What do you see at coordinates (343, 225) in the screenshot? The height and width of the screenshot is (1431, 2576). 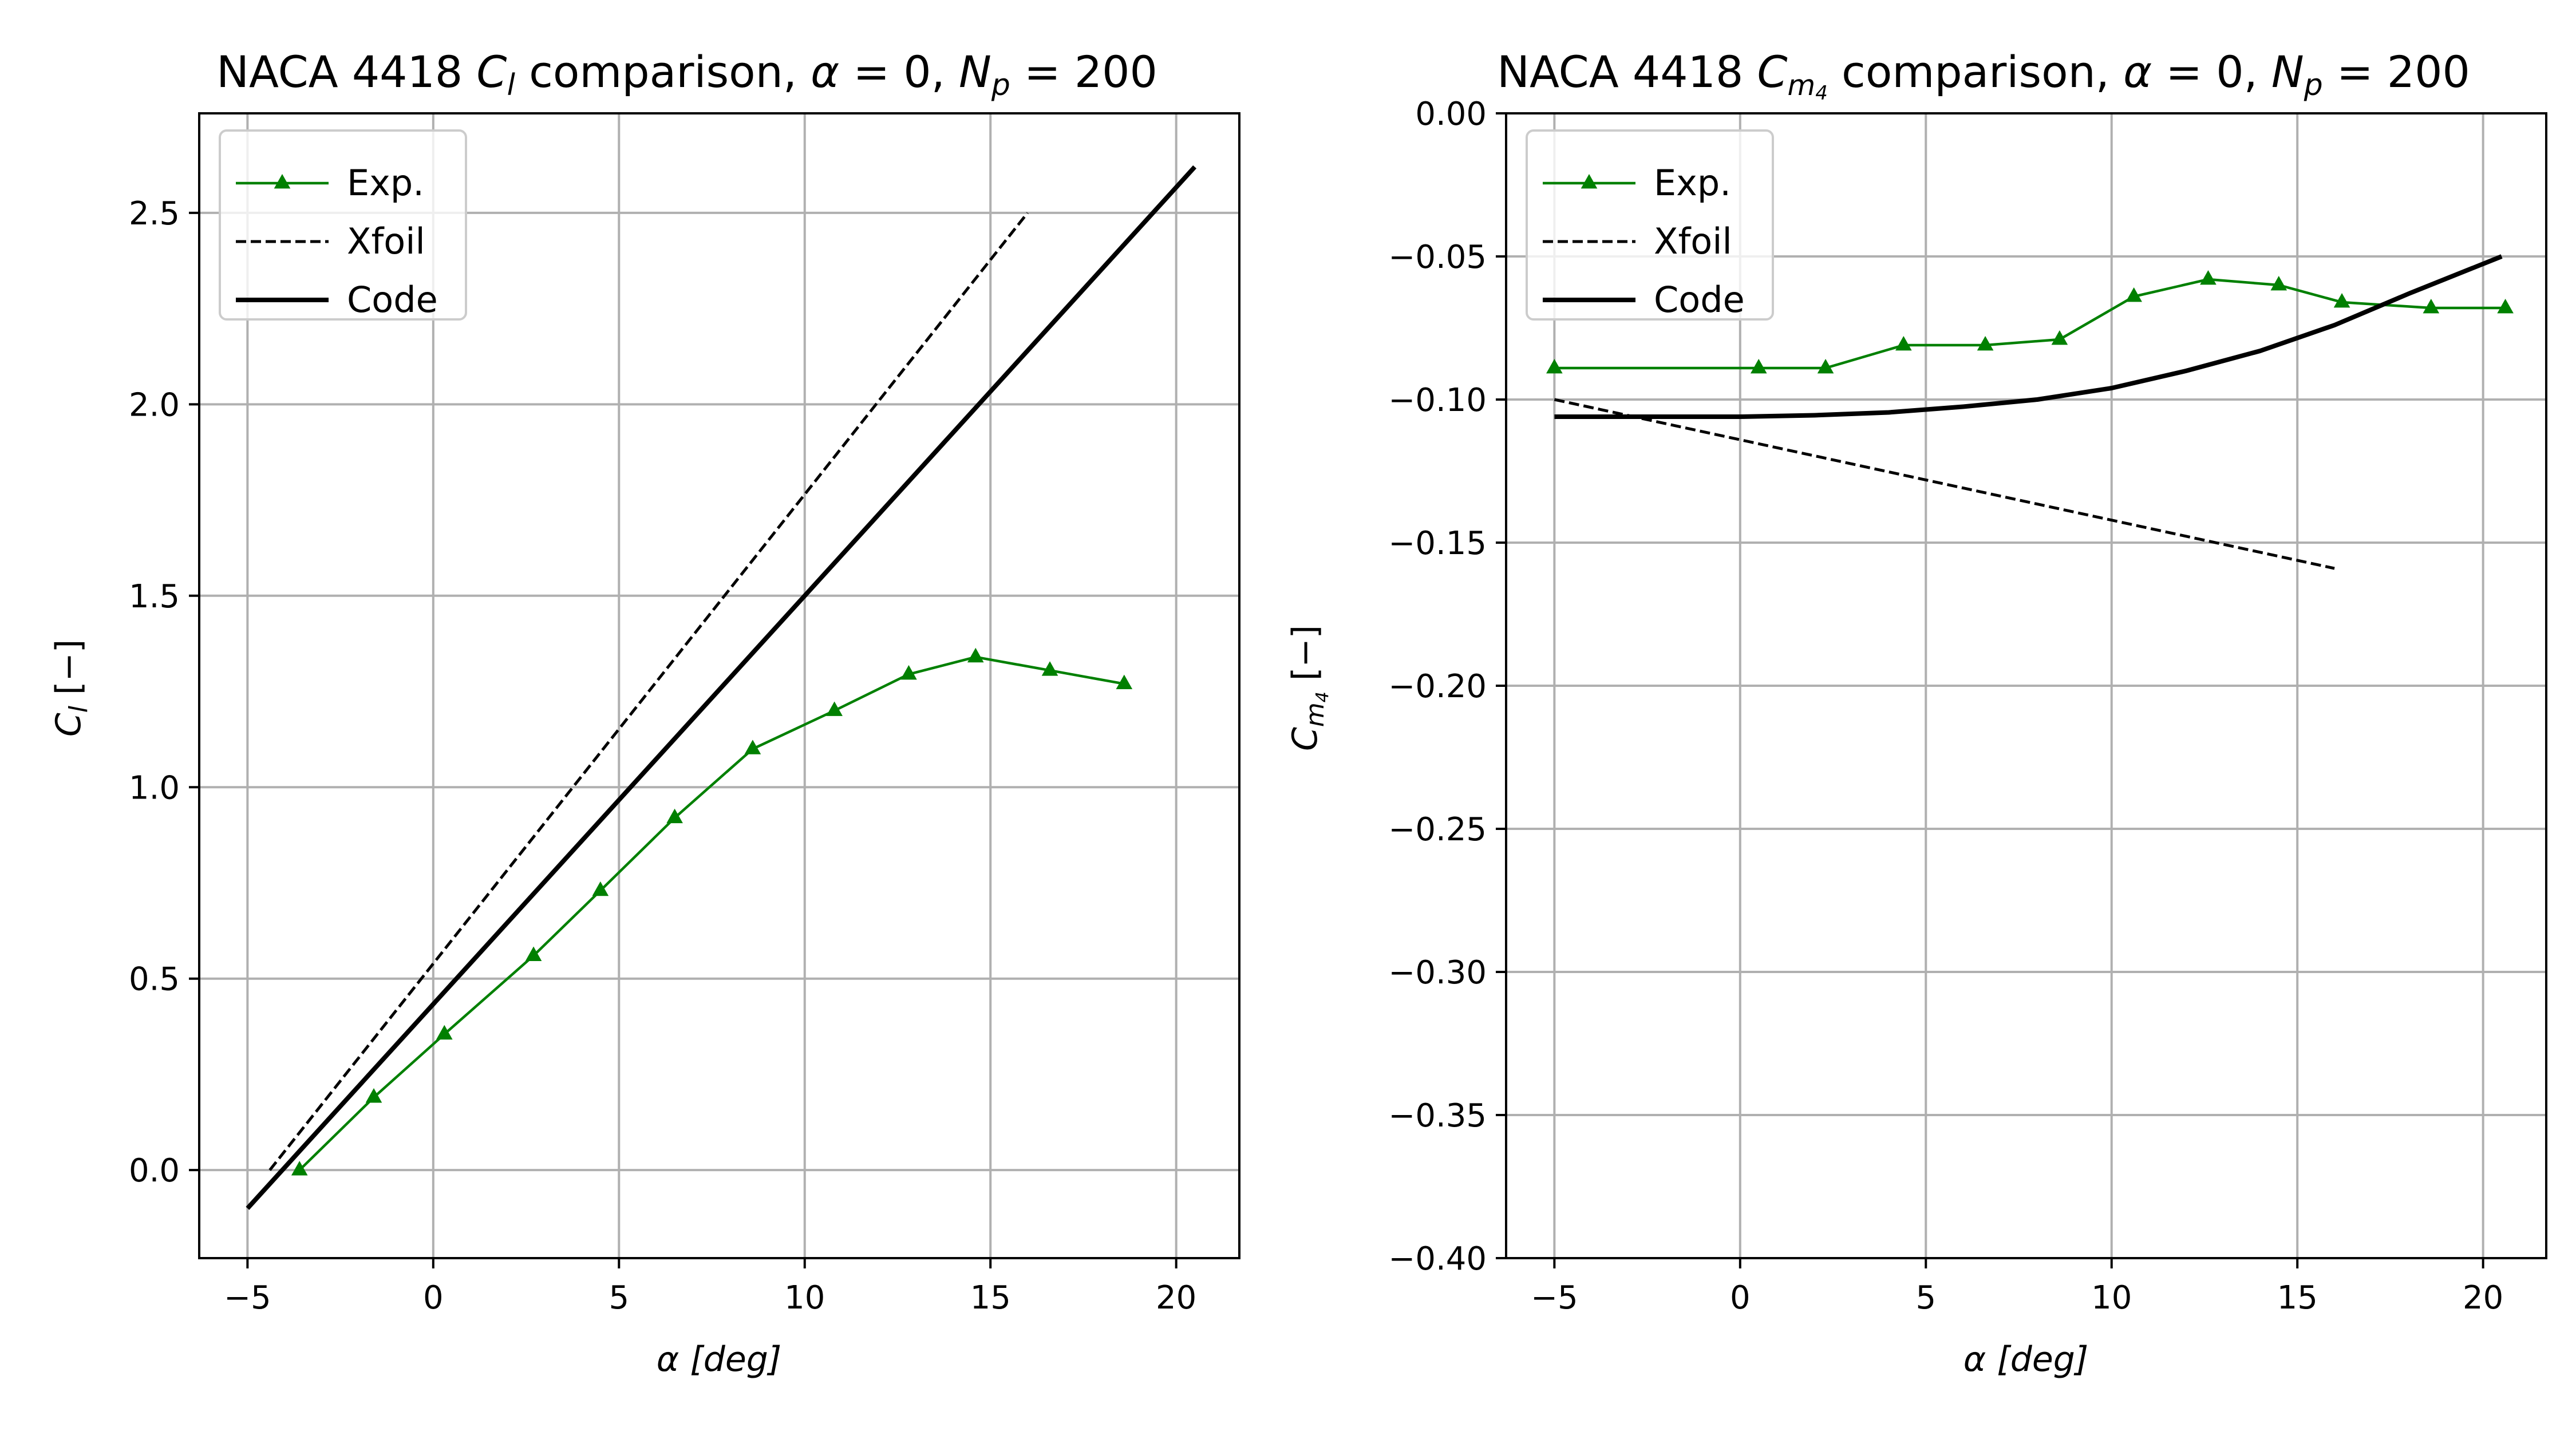 I see `cl-legend: Exp. Xfoil Code` at bounding box center [343, 225].